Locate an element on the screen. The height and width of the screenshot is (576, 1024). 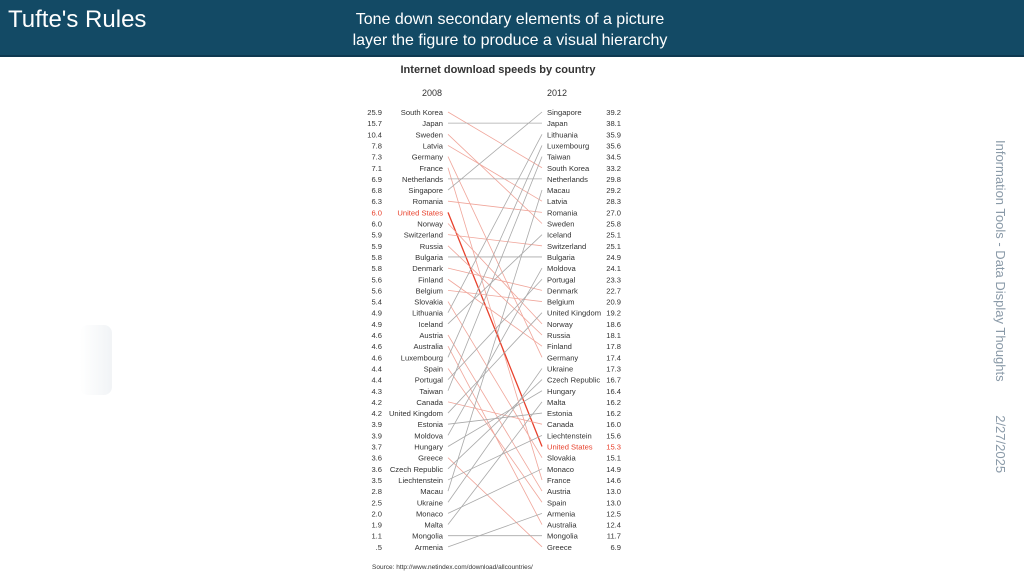
right-value-macau: 29.2 is located at coordinates (613, 190).